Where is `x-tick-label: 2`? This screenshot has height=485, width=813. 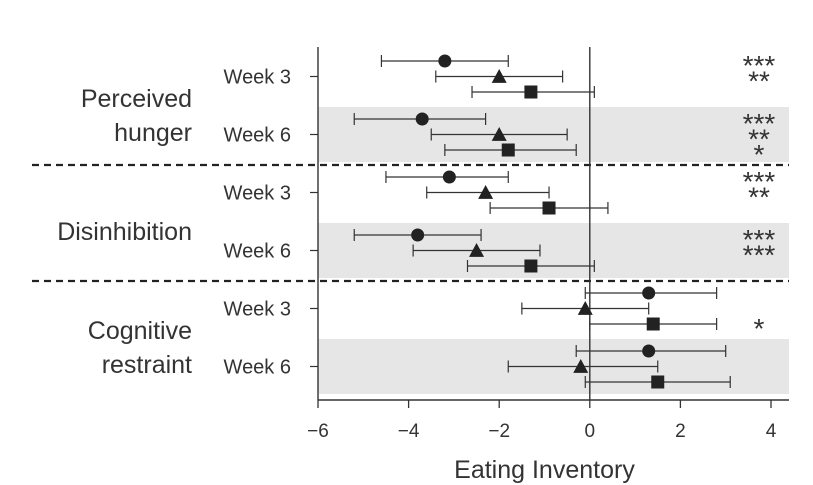 x-tick-label: 2 is located at coordinates (680, 431).